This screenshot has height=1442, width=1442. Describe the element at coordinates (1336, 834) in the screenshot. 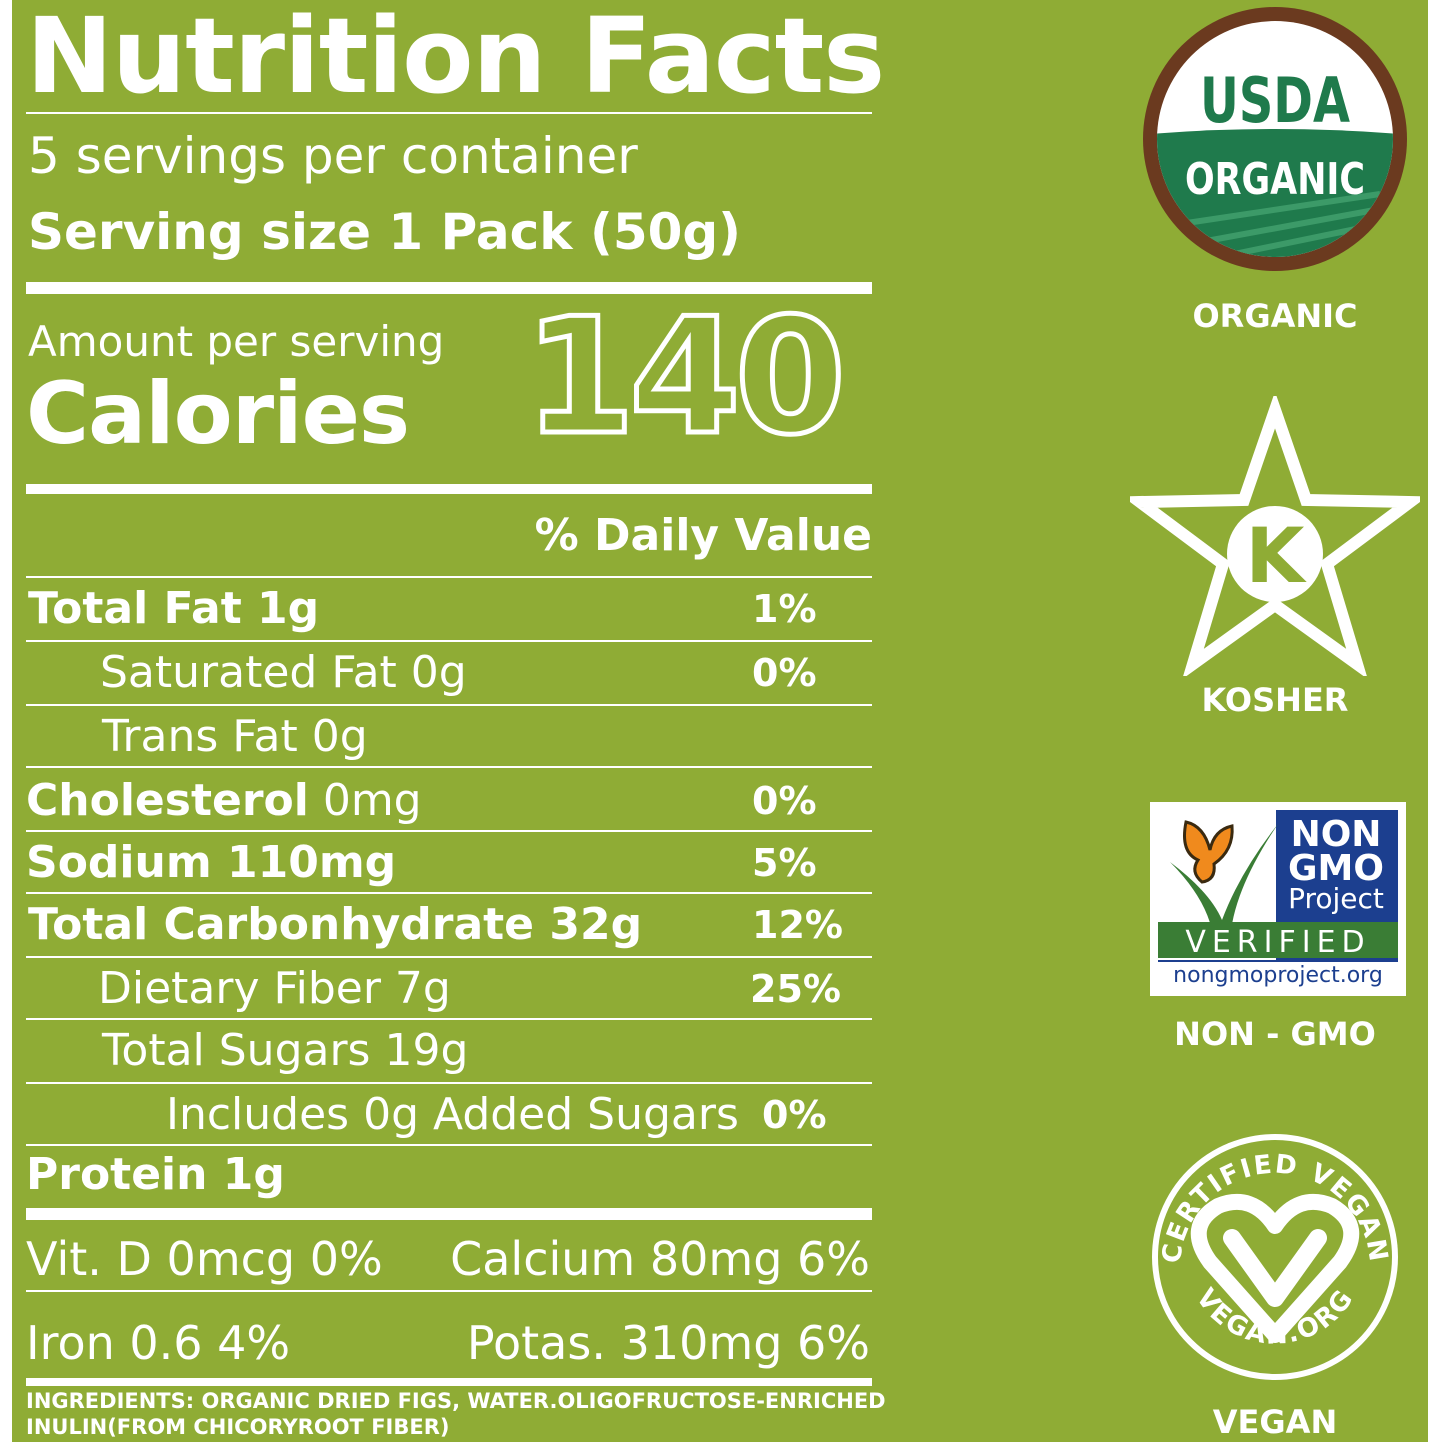

I see `non-text: NON` at that location.